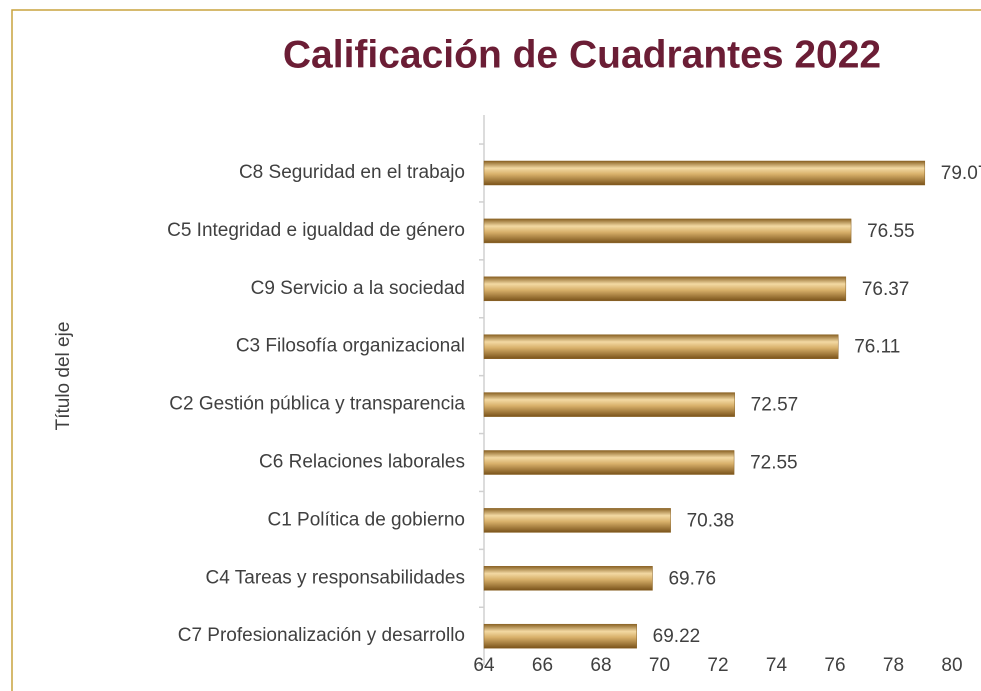  I want to click on value-label: 69.76, so click(692, 578).